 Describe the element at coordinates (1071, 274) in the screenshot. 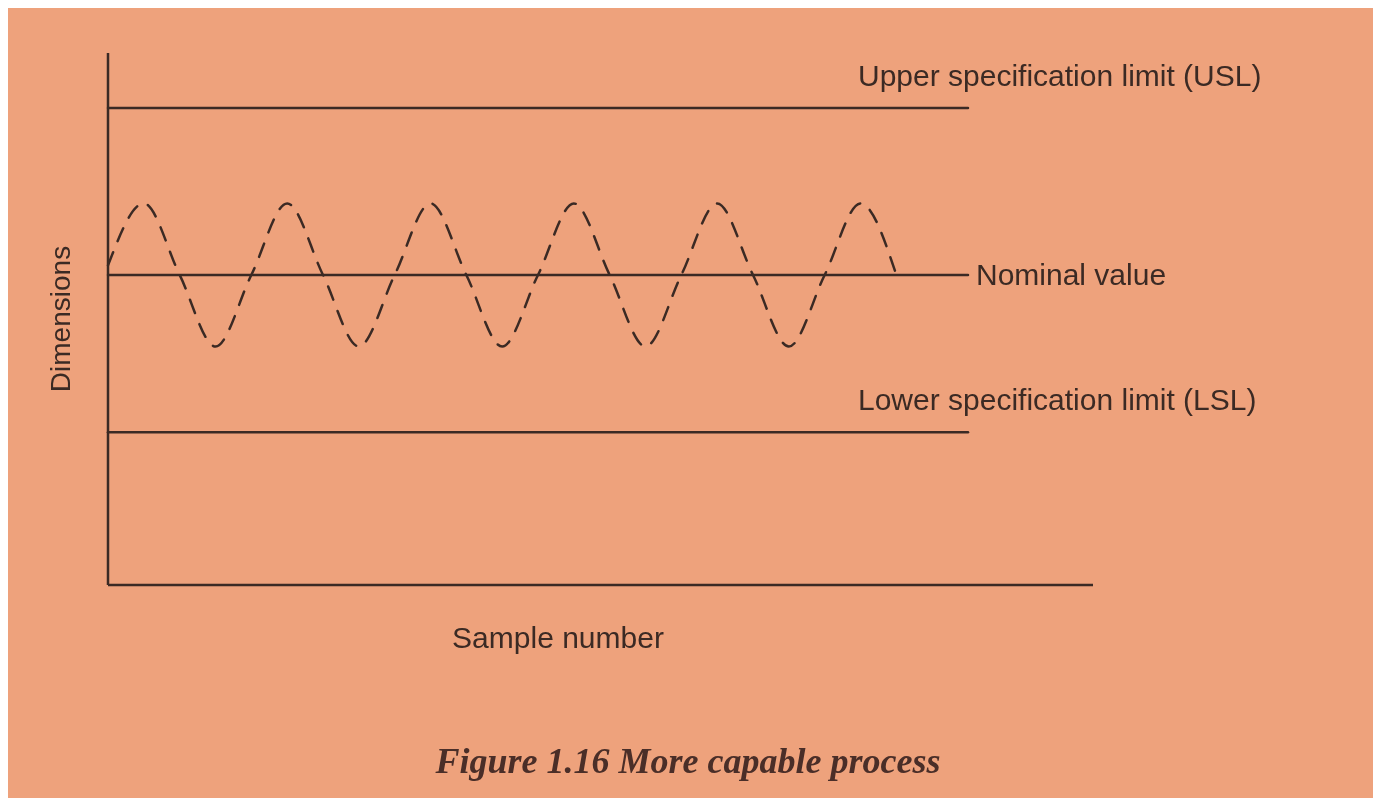

I see `series-label: Nominal value` at that location.